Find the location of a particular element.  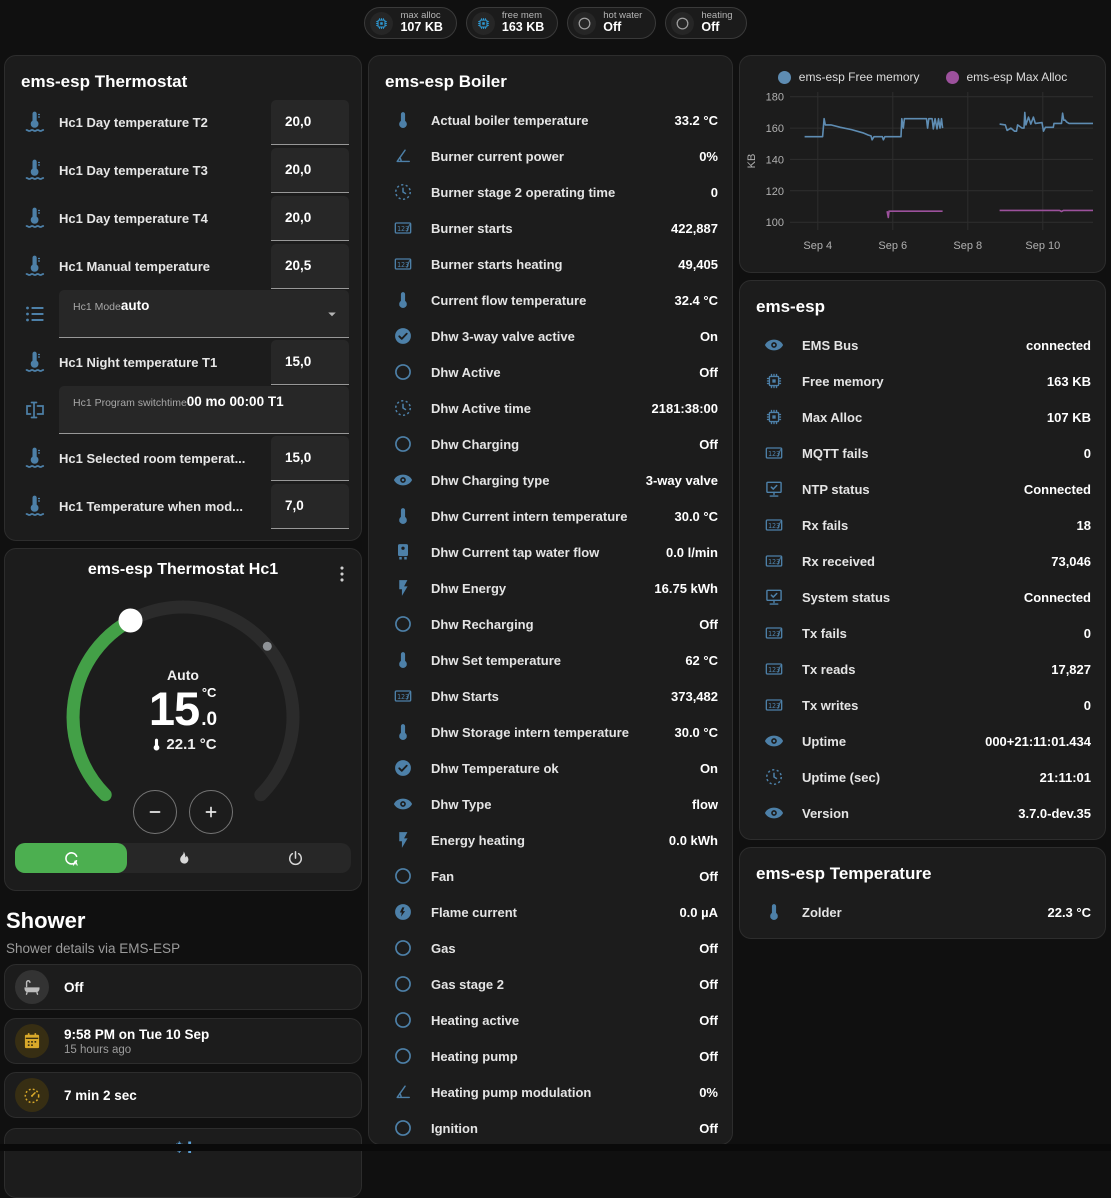

entity-row: Uptime (sec) 21:11:01 is located at coordinates (922, 777).